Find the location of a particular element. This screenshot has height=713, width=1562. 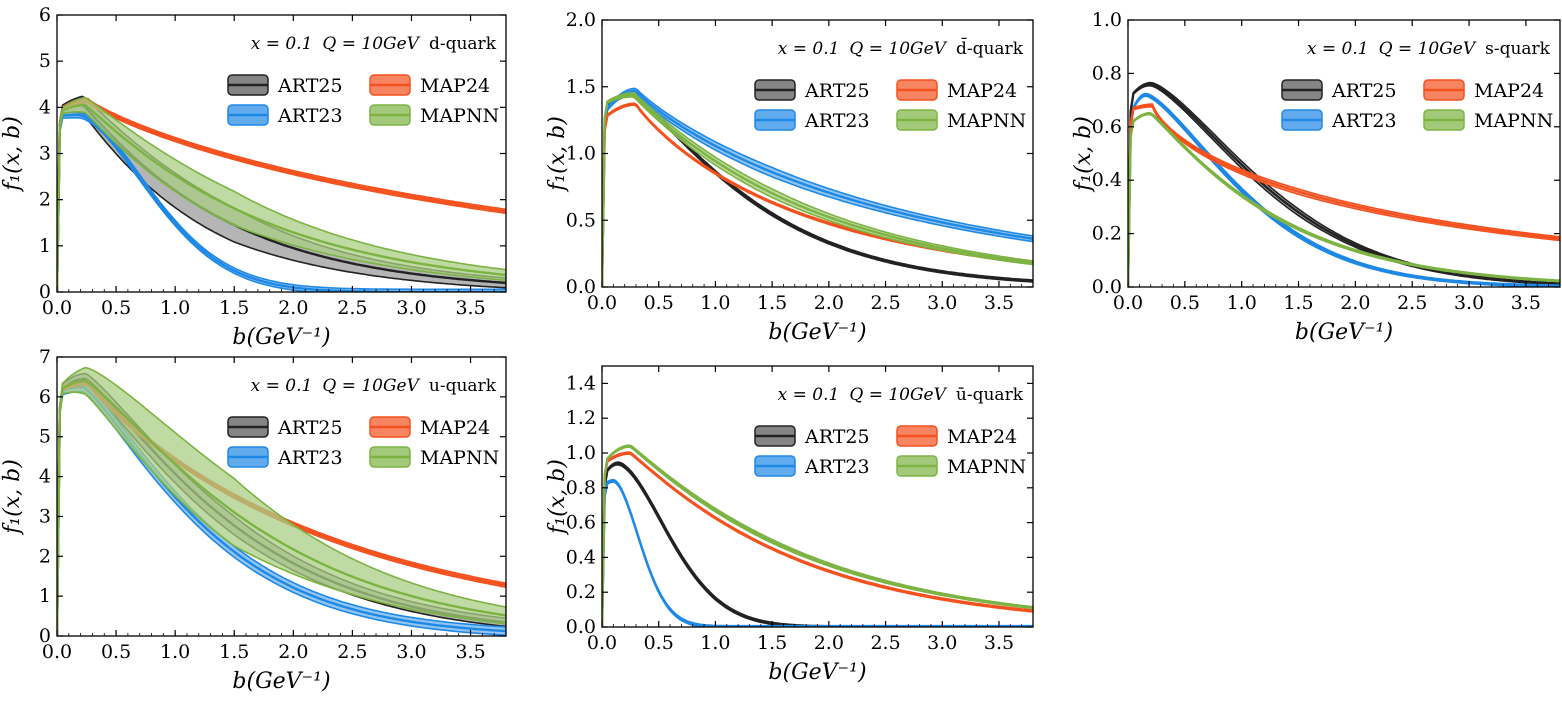

line-ART25 is located at coordinates (1344, 184).